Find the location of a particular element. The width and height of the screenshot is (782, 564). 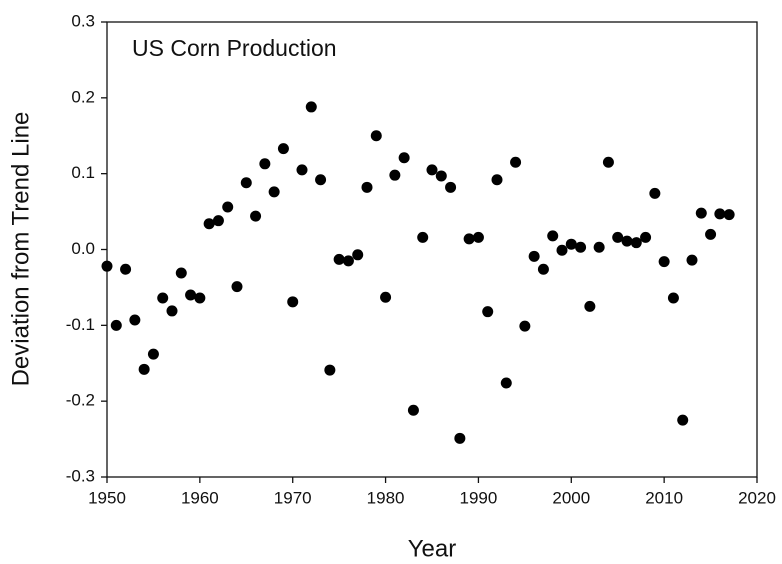

y-tick-label: 0.3 is located at coordinates (83, 20).